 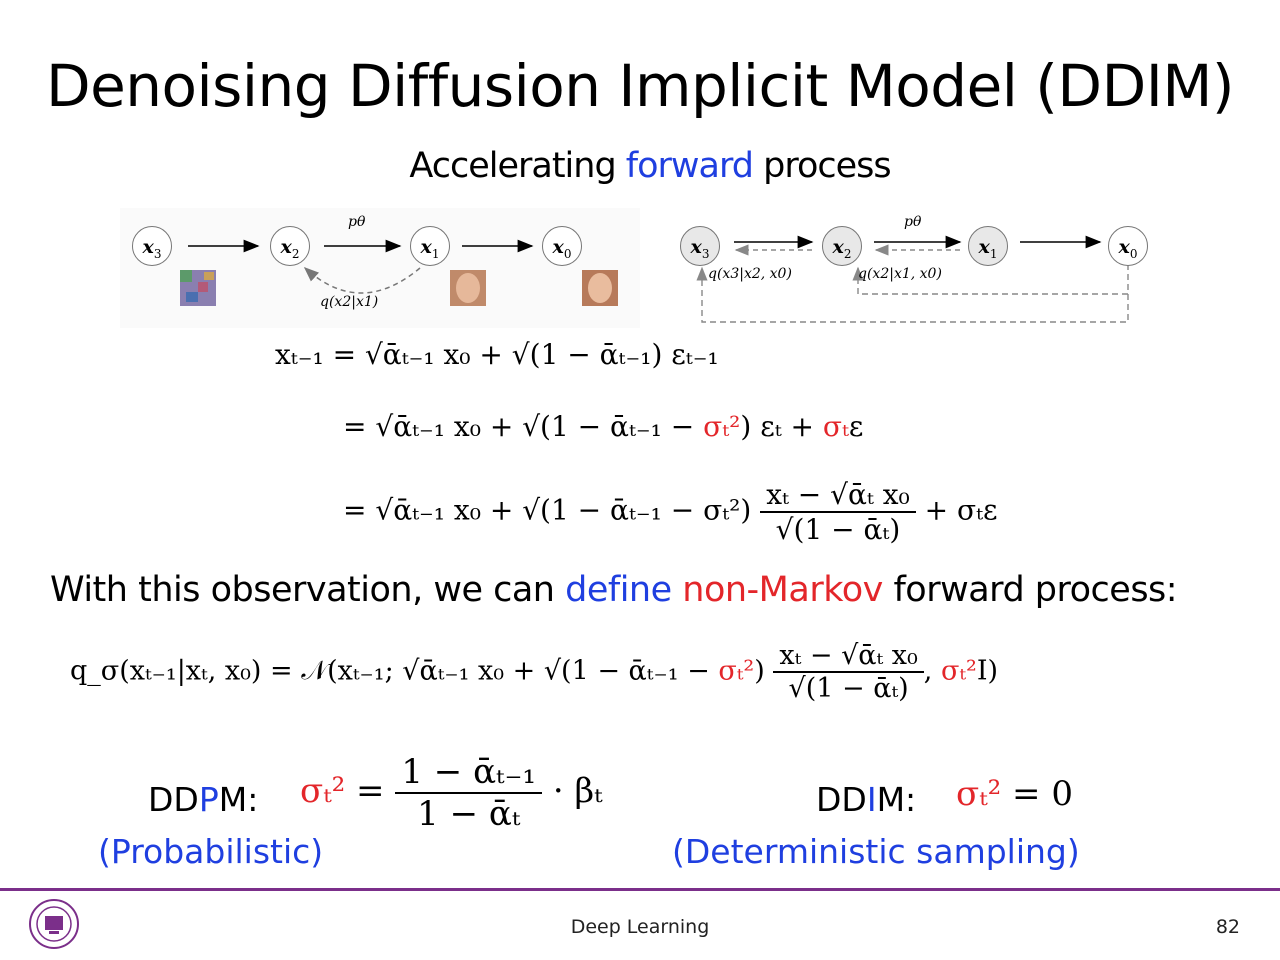 I want to click on subtitle-part3: process, so click(x=822, y=166).